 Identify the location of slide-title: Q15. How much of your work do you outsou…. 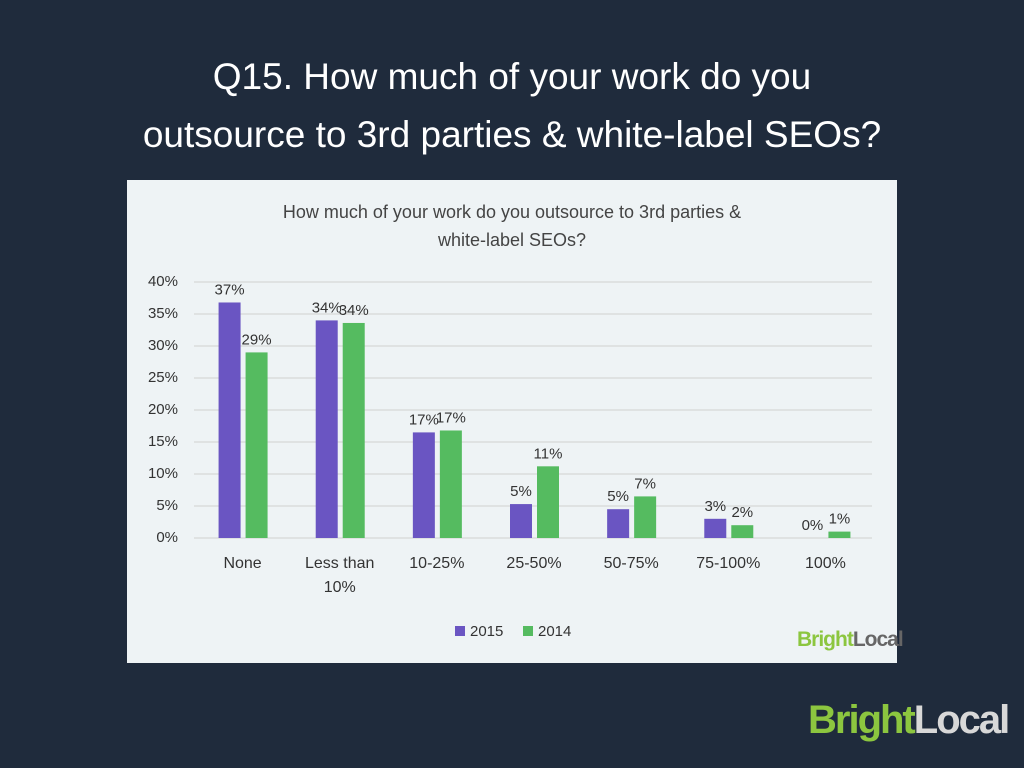
(512, 105).